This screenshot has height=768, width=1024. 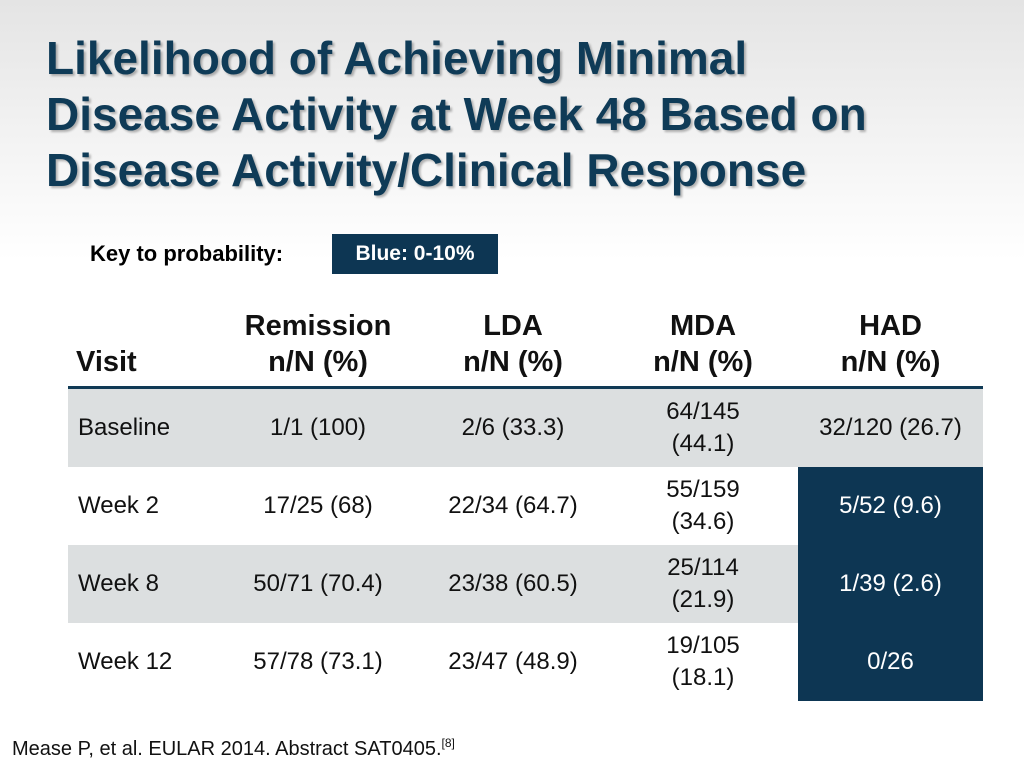 What do you see at coordinates (890, 584) in the screenshot?
I see `cell-had-highlighted: 1/39 (2.6)` at bounding box center [890, 584].